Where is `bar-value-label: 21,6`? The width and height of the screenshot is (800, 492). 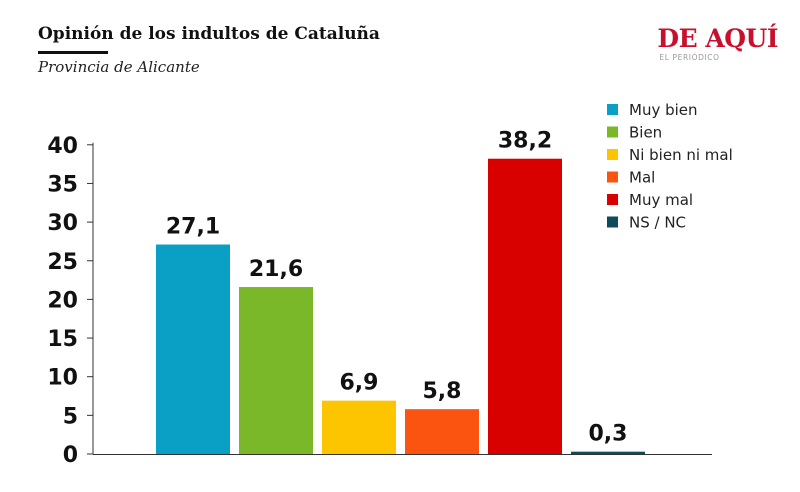 bar-value-label: 21,6 is located at coordinates (276, 269).